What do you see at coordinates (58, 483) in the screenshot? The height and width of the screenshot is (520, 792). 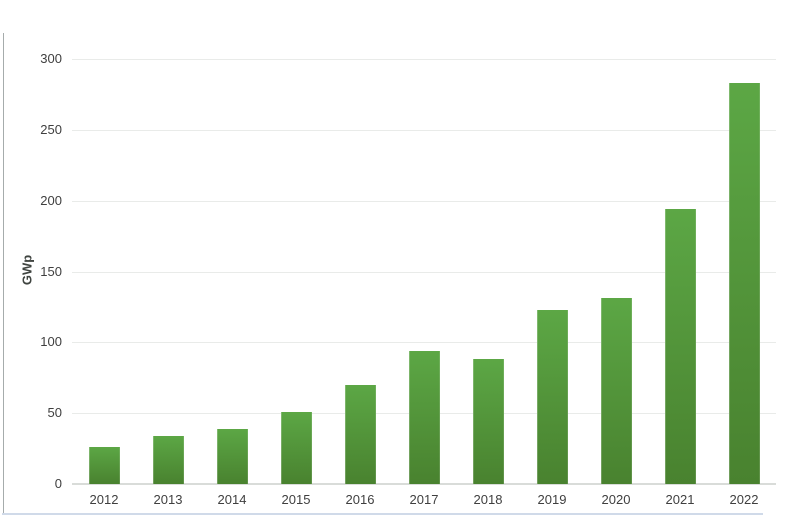 I see `y-tick-label-0: 0` at bounding box center [58, 483].